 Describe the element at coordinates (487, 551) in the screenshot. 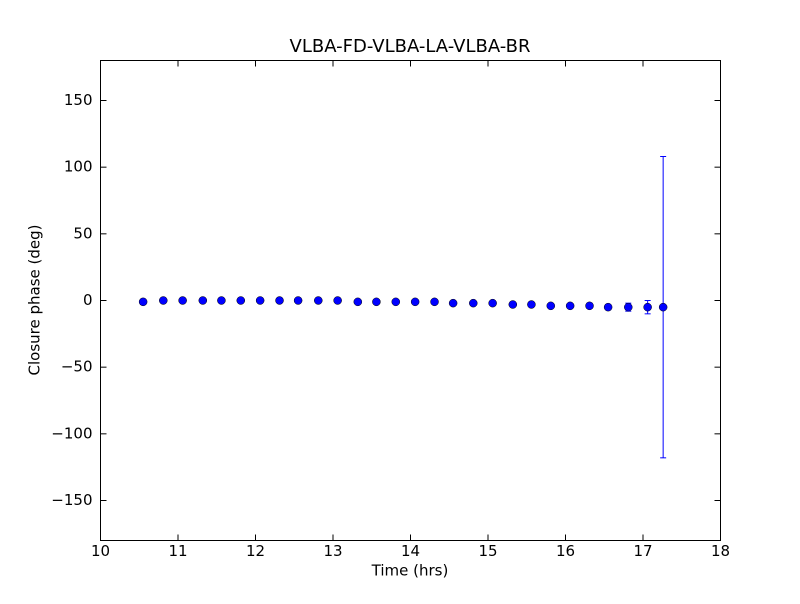

I see `x-tick-label: 15` at that location.